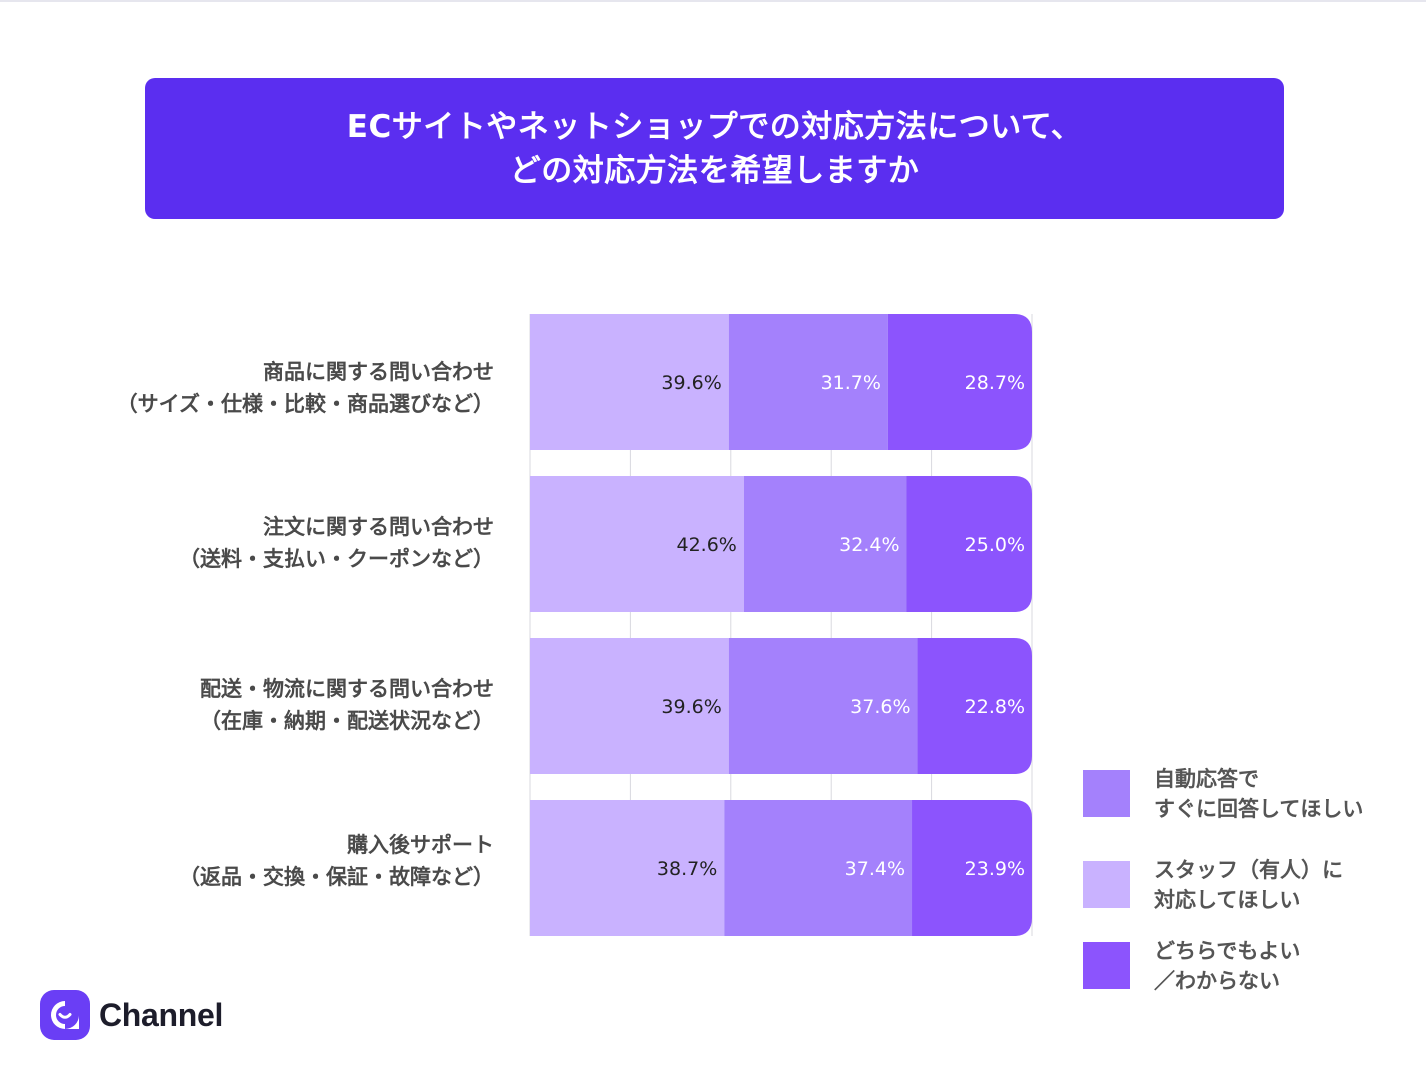 The width and height of the screenshot is (1426, 1074). What do you see at coordinates (378, 372) in the screenshot?
I see `category-label-main: 商品に関する問い合わせ` at bounding box center [378, 372].